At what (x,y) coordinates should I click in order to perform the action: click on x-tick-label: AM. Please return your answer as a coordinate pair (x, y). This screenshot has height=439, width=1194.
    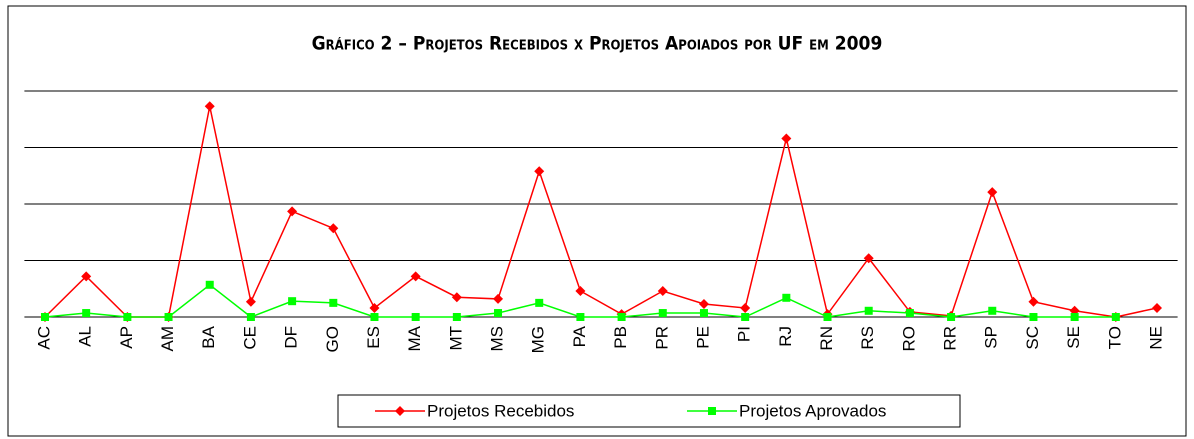
    Looking at the image, I should click on (167, 339).